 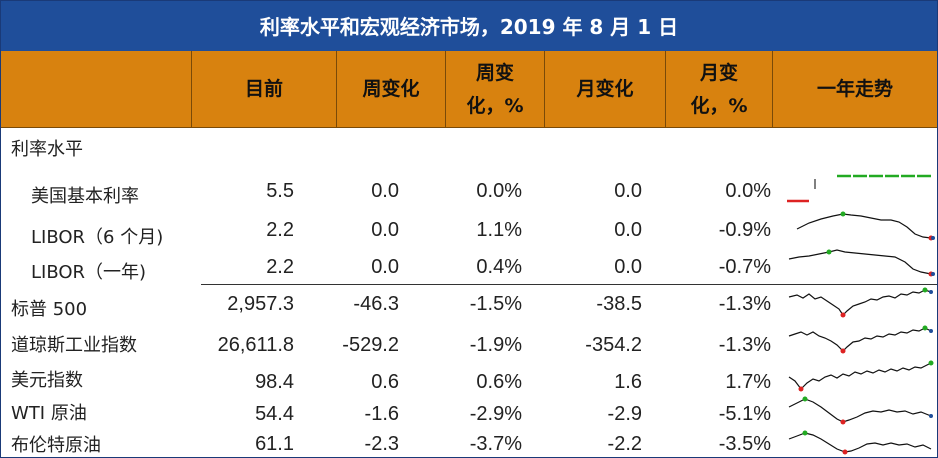 What do you see at coordinates (74, 345) in the screenshot?
I see `row-label: 道琼斯工业指数` at bounding box center [74, 345].